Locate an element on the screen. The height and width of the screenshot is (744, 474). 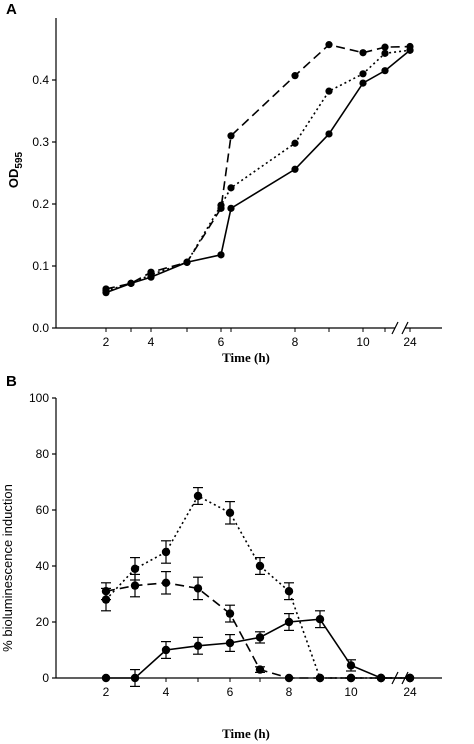
panel-letter-a: A is located at coordinates (11, 9).